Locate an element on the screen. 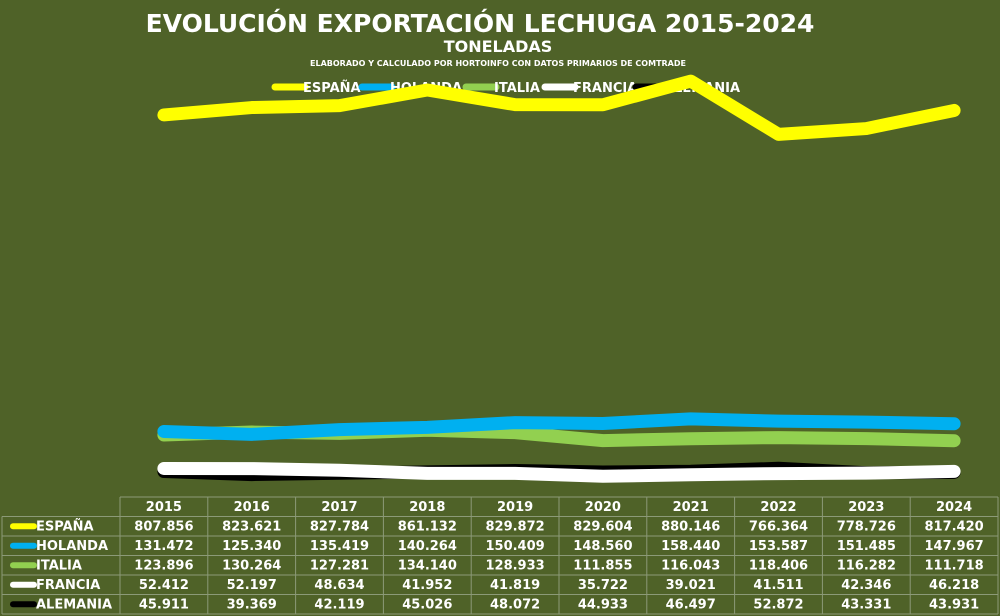 Image resolution: width=1000 pixels, height=616 pixels. table-cell: 778.726 is located at coordinates (866, 527).